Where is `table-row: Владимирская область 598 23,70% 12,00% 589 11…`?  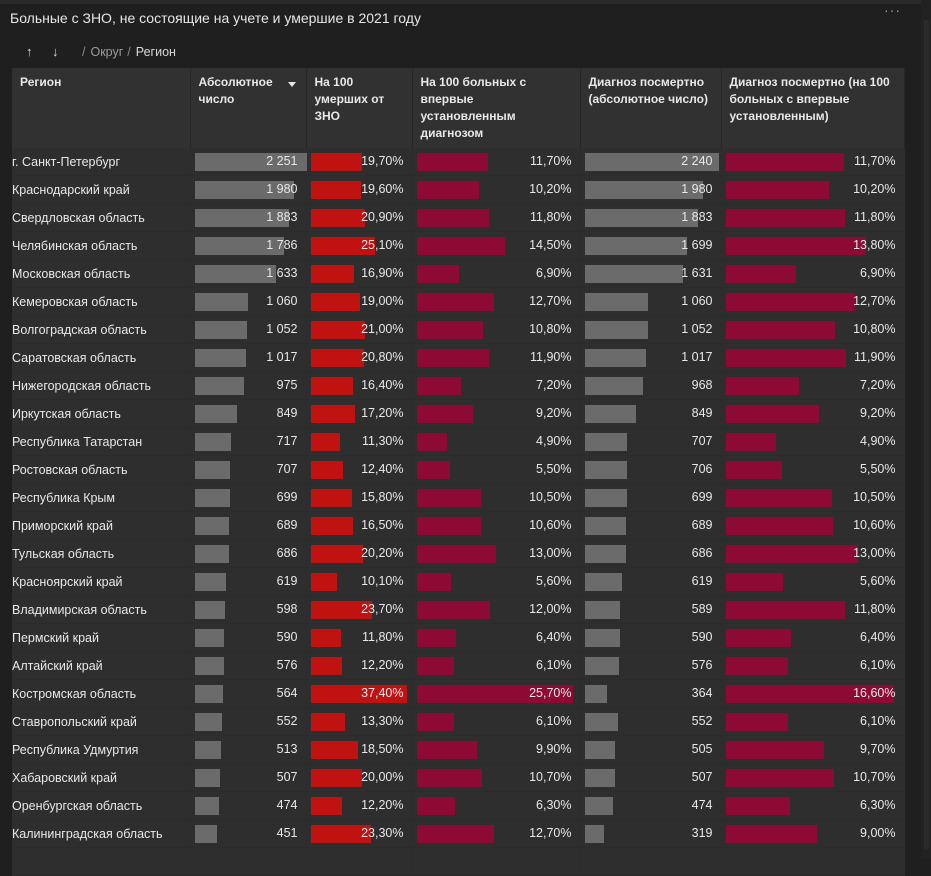 table-row: Владимирская область 598 23,70% 12,00% 589 11… is located at coordinates (458, 609).